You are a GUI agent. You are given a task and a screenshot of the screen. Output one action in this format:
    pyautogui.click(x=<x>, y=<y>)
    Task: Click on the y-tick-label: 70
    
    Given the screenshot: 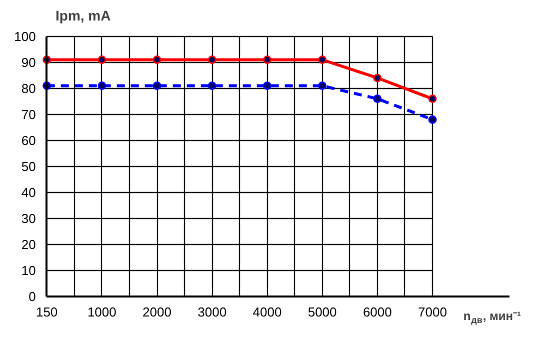 What is the action you would take?
    pyautogui.click(x=28, y=114)
    